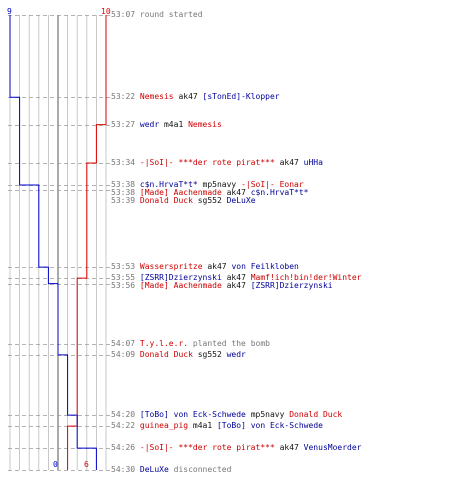 The image size is (450, 500). What do you see at coordinates (265, 266) in the screenshot?
I see `player-name: von Feilkloben` at bounding box center [265, 266].